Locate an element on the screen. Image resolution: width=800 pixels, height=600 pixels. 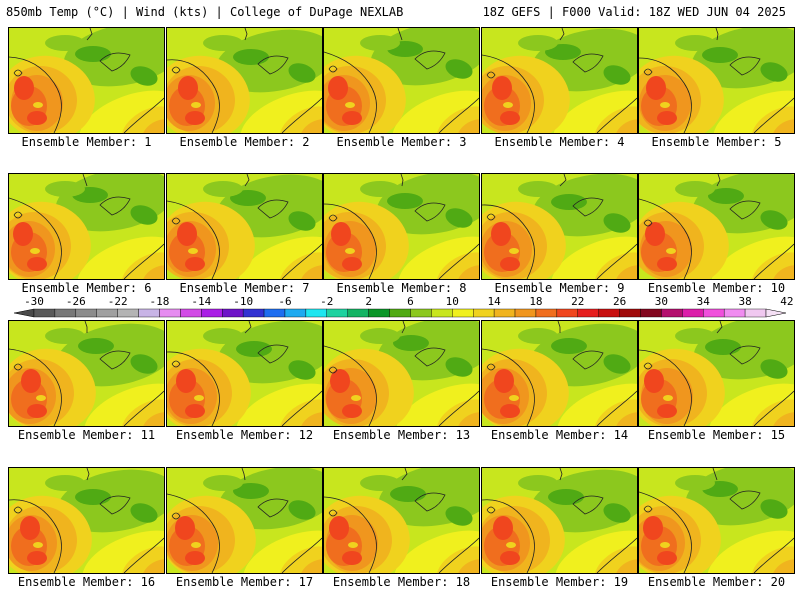
colorbar-tick-label: 30 is located at coordinates (661, 301).